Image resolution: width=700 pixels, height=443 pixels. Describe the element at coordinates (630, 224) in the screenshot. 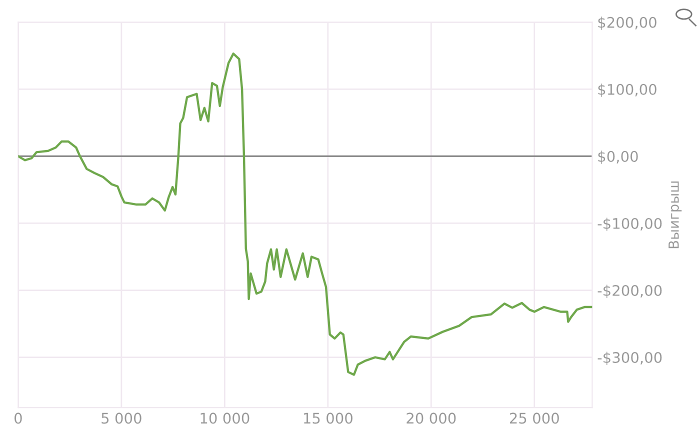

I see `y-tick-label: -$100,00` at that location.